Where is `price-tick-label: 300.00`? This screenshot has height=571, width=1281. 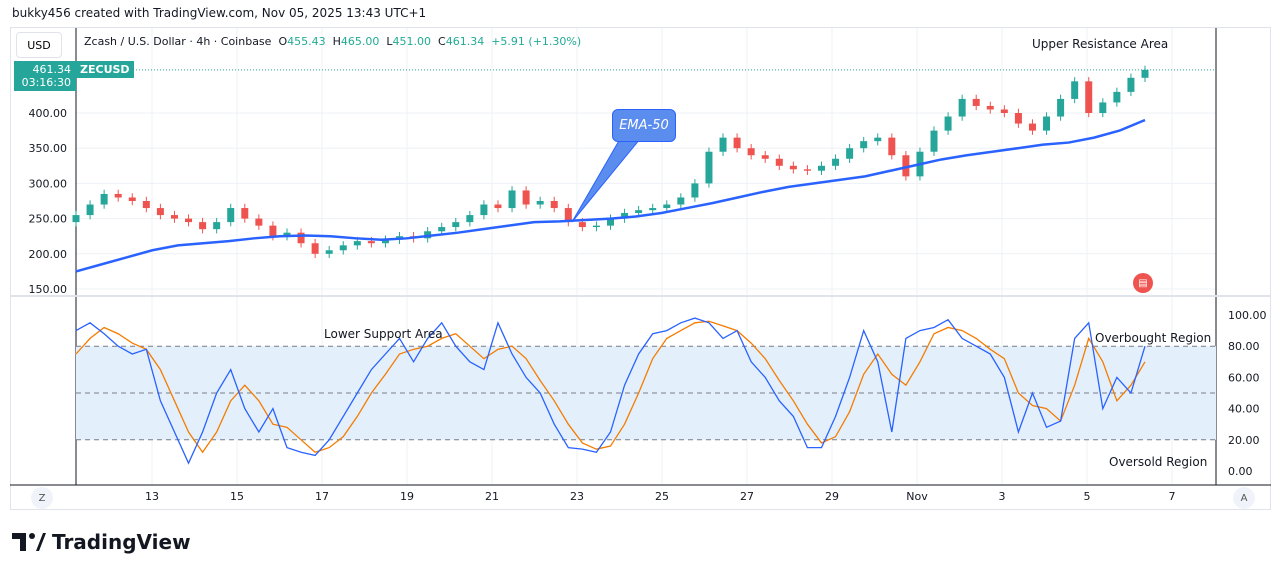
price-tick-label: 300.00 is located at coordinates (48, 183).